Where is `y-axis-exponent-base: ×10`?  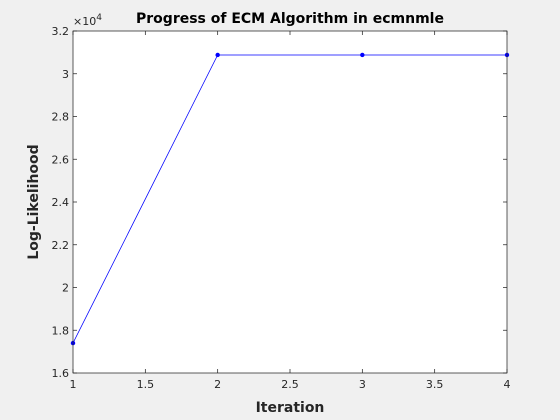
y-axis-exponent-base: ×10 is located at coordinates (84, 21).